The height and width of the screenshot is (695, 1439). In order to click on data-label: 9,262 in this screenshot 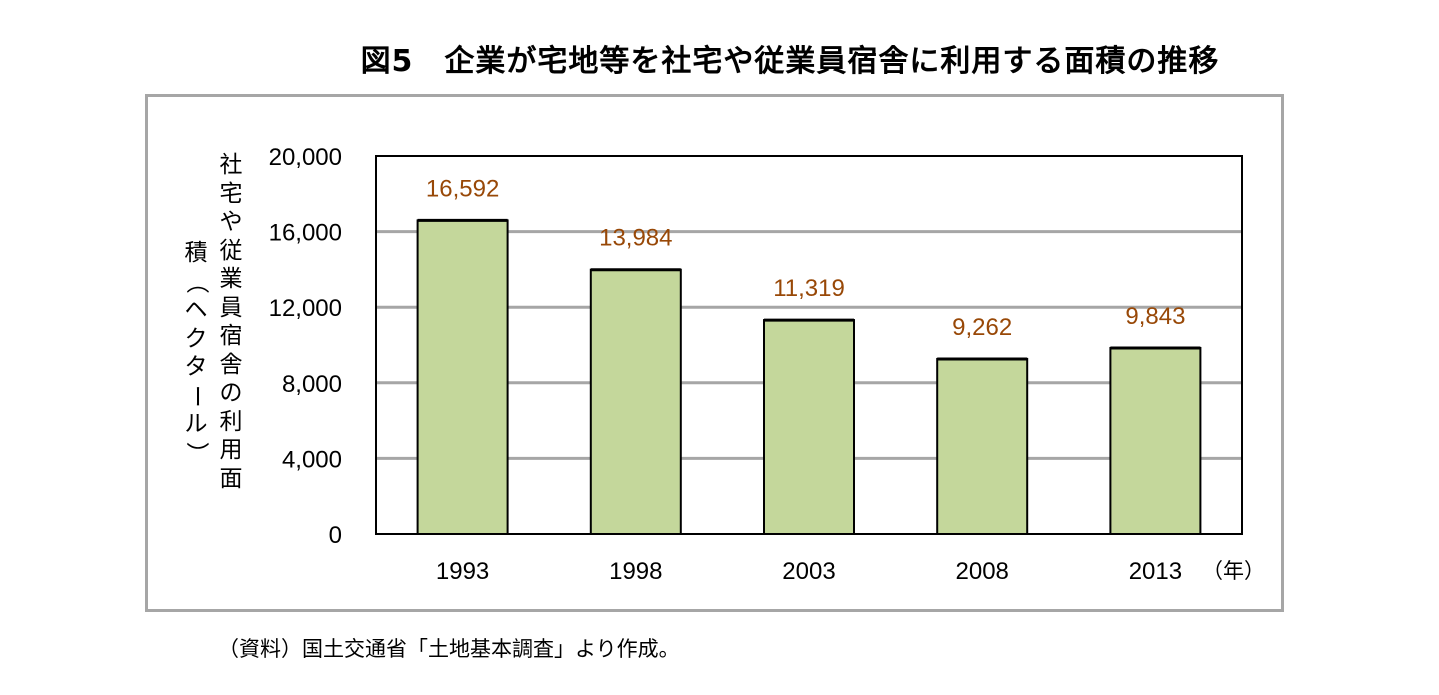, I will do `click(982, 327)`.